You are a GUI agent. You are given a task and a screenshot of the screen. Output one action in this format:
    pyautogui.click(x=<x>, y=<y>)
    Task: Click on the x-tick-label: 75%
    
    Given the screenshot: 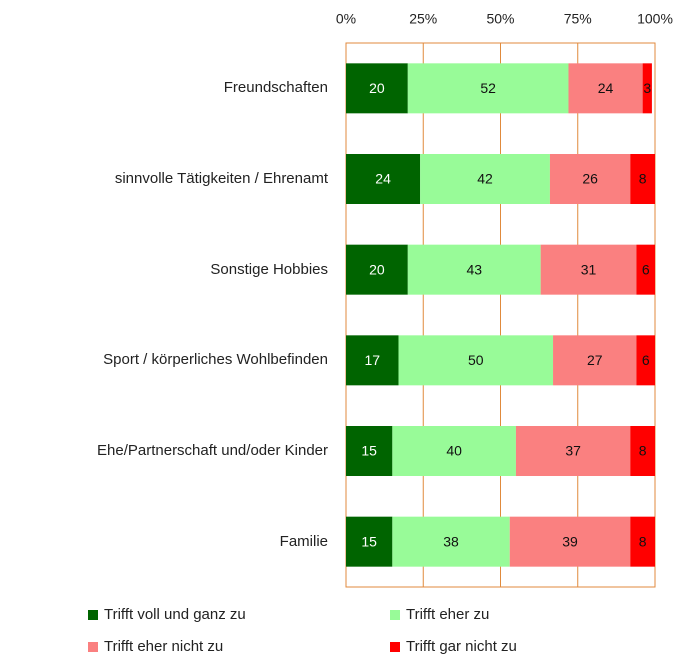 What is the action you would take?
    pyautogui.click(x=578, y=19)
    